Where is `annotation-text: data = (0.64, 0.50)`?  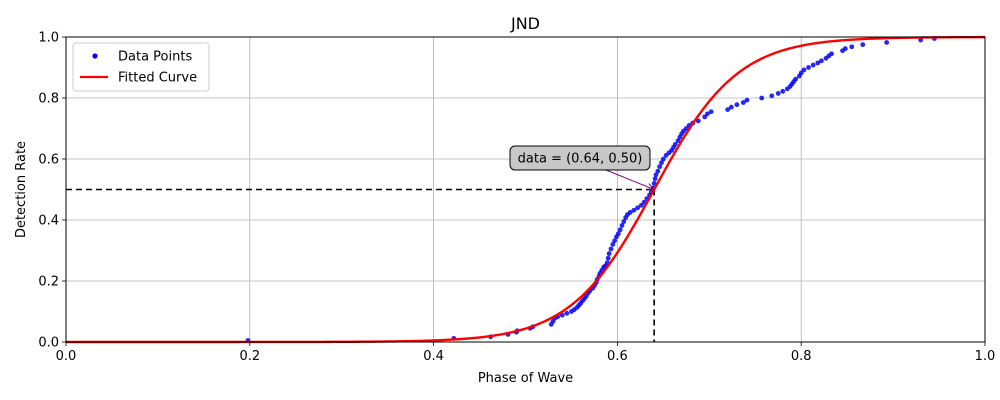 annotation-text: data = (0.64, 0.50) is located at coordinates (580, 159).